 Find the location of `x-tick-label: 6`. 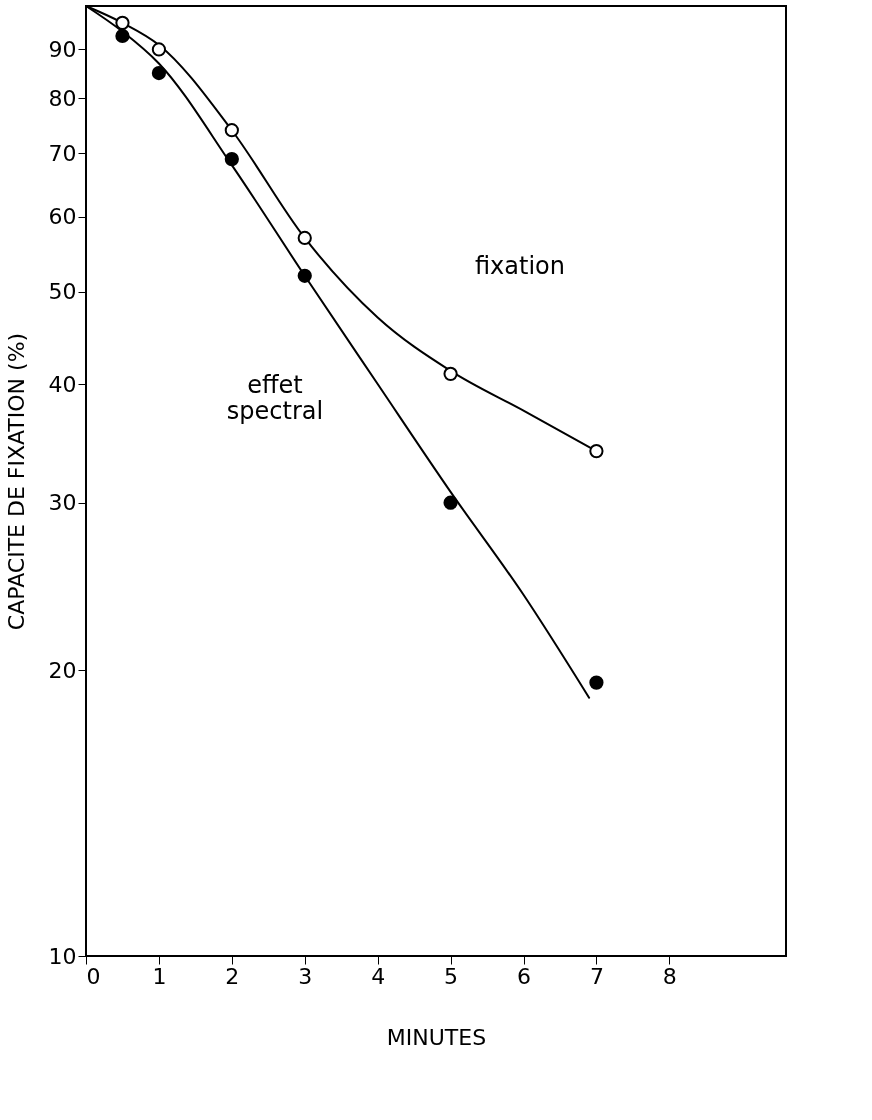

x-tick-label: 6 is located at coordinates (524, 976).